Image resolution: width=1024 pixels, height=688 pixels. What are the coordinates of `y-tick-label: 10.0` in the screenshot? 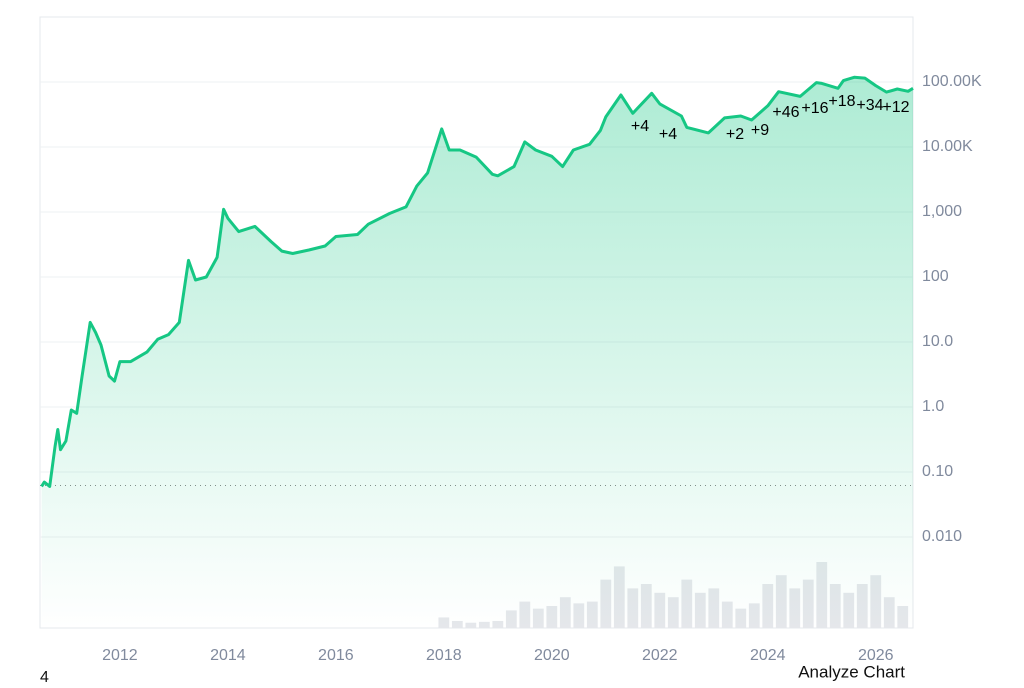 It's located at (937, 341).